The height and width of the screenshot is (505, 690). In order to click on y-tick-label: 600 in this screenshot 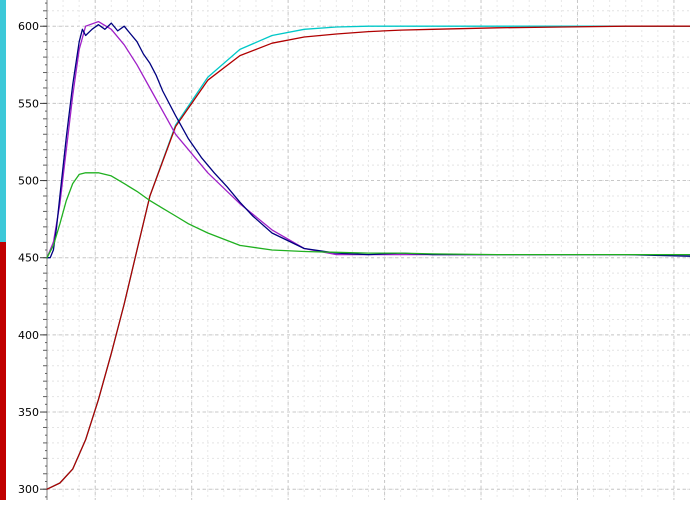, I will do `click(28, 26)`.